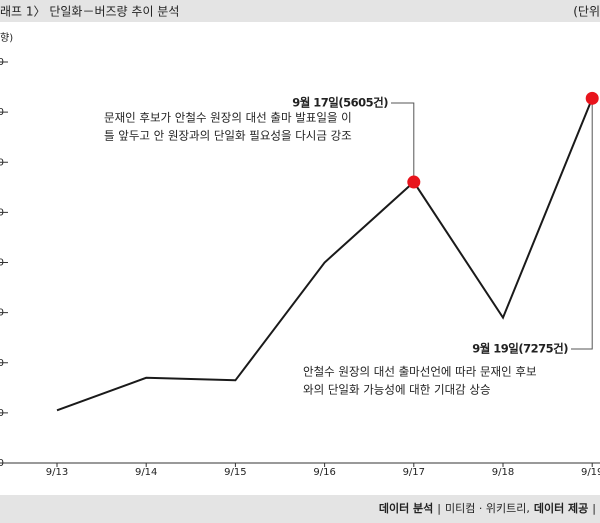  Describe the element at coordinates (235, 472) in the screenshot. I see `x-tick-label: 9/15` at that location.